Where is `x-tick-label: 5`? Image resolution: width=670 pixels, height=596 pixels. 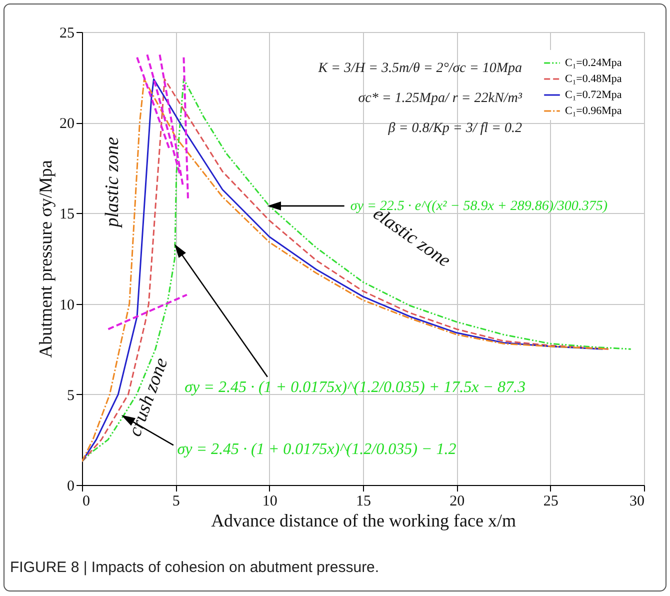
x-tick-label: 5 is located at coordinates (176, 502).